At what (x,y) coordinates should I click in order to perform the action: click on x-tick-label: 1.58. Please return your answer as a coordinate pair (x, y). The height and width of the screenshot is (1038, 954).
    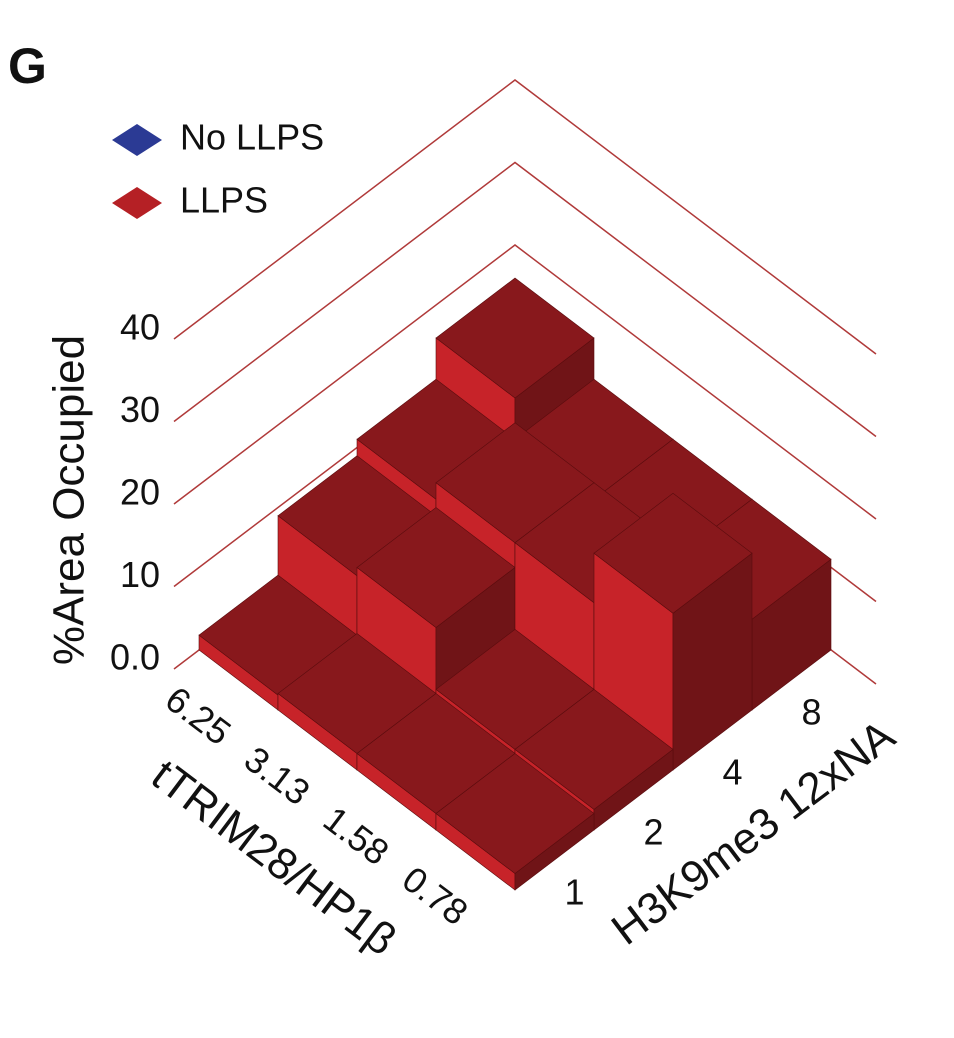
    Looking at the image, I should click on (356, 835).